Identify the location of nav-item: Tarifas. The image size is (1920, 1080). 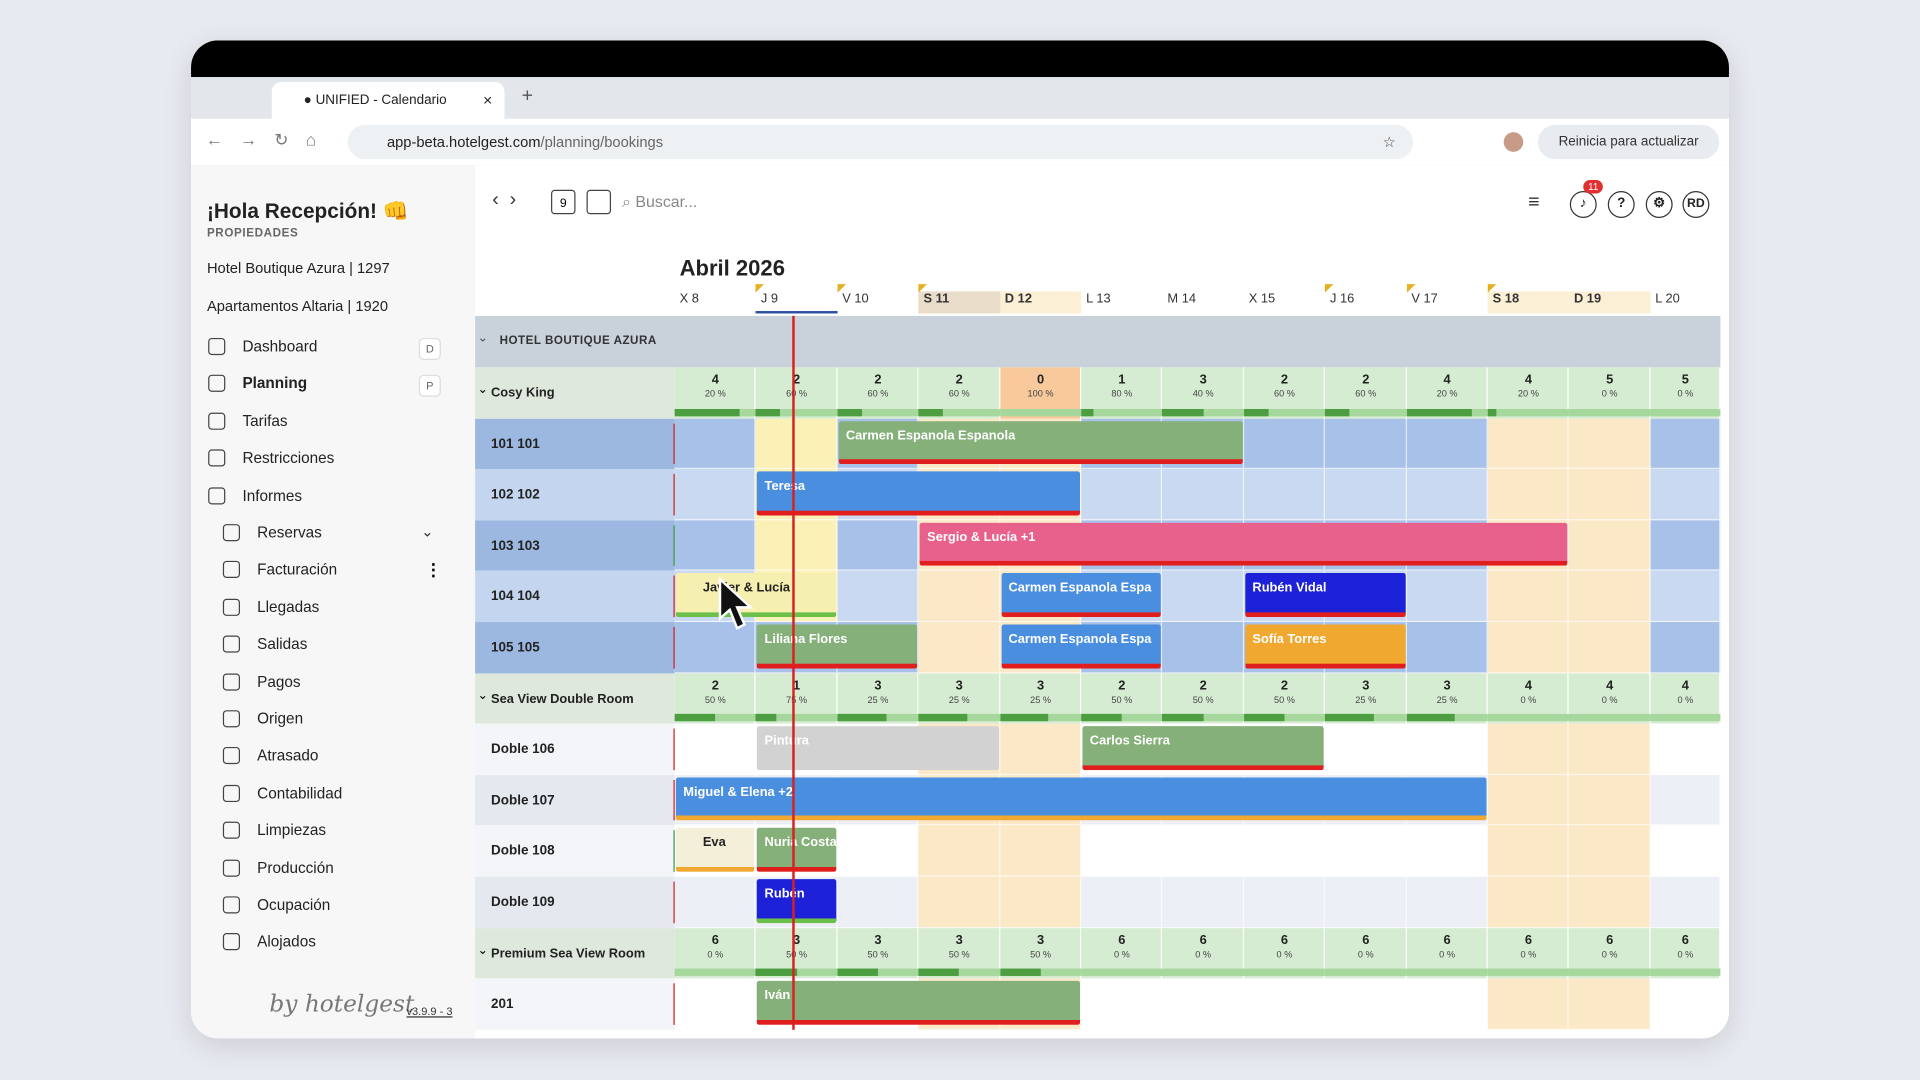
(248, 421).